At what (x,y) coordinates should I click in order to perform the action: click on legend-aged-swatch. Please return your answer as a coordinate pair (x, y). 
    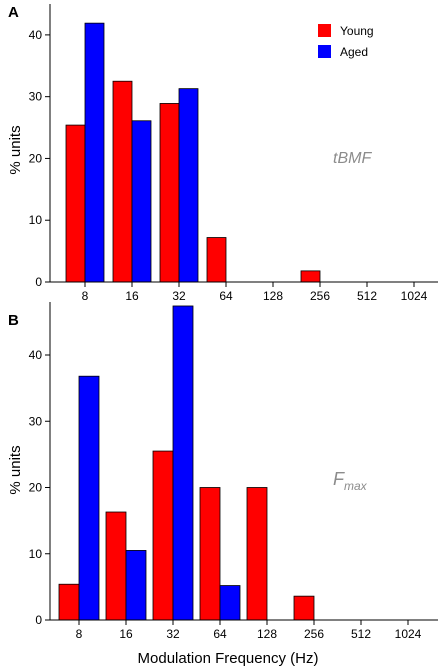
    Looking at the image, I should click on (324, 51).